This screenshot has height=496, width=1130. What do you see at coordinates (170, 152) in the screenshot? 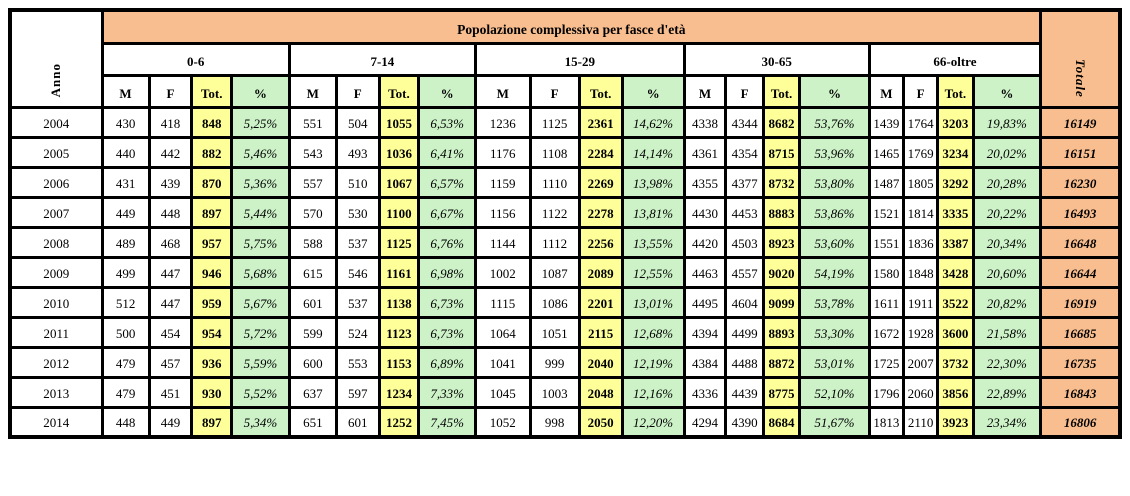
I see `f-cell: 442` at bounding box center [170, 152].